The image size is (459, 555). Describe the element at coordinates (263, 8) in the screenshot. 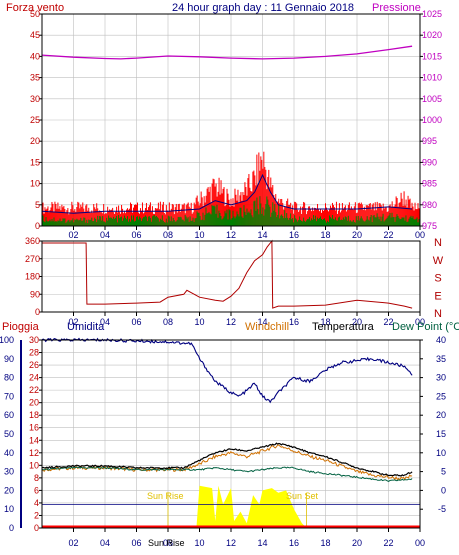

I see `chart-title: 24 hour graph day : 11 Gennaio 2018` at that location.